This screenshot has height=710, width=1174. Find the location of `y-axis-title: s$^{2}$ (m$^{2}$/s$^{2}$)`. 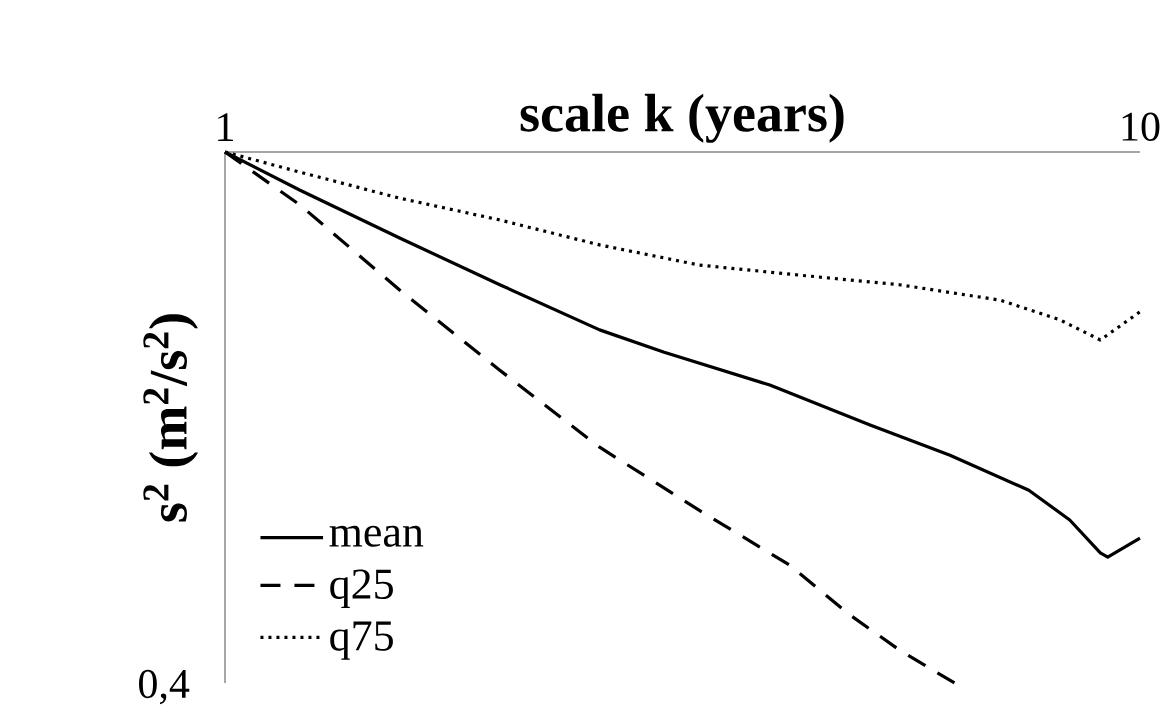

y-axis-title: s$^{2}$ (m$^{2}$/s$^{2}$) is located at coordinates (170, 418).